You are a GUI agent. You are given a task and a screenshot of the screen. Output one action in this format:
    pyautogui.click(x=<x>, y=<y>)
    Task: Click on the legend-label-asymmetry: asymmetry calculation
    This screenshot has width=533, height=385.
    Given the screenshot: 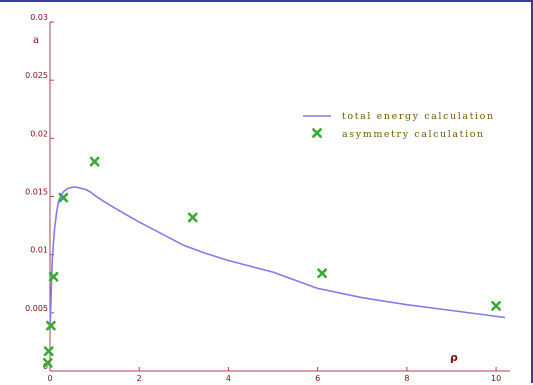 What is the action you would take?
    pyautogui.click(x=413, y=134)
    